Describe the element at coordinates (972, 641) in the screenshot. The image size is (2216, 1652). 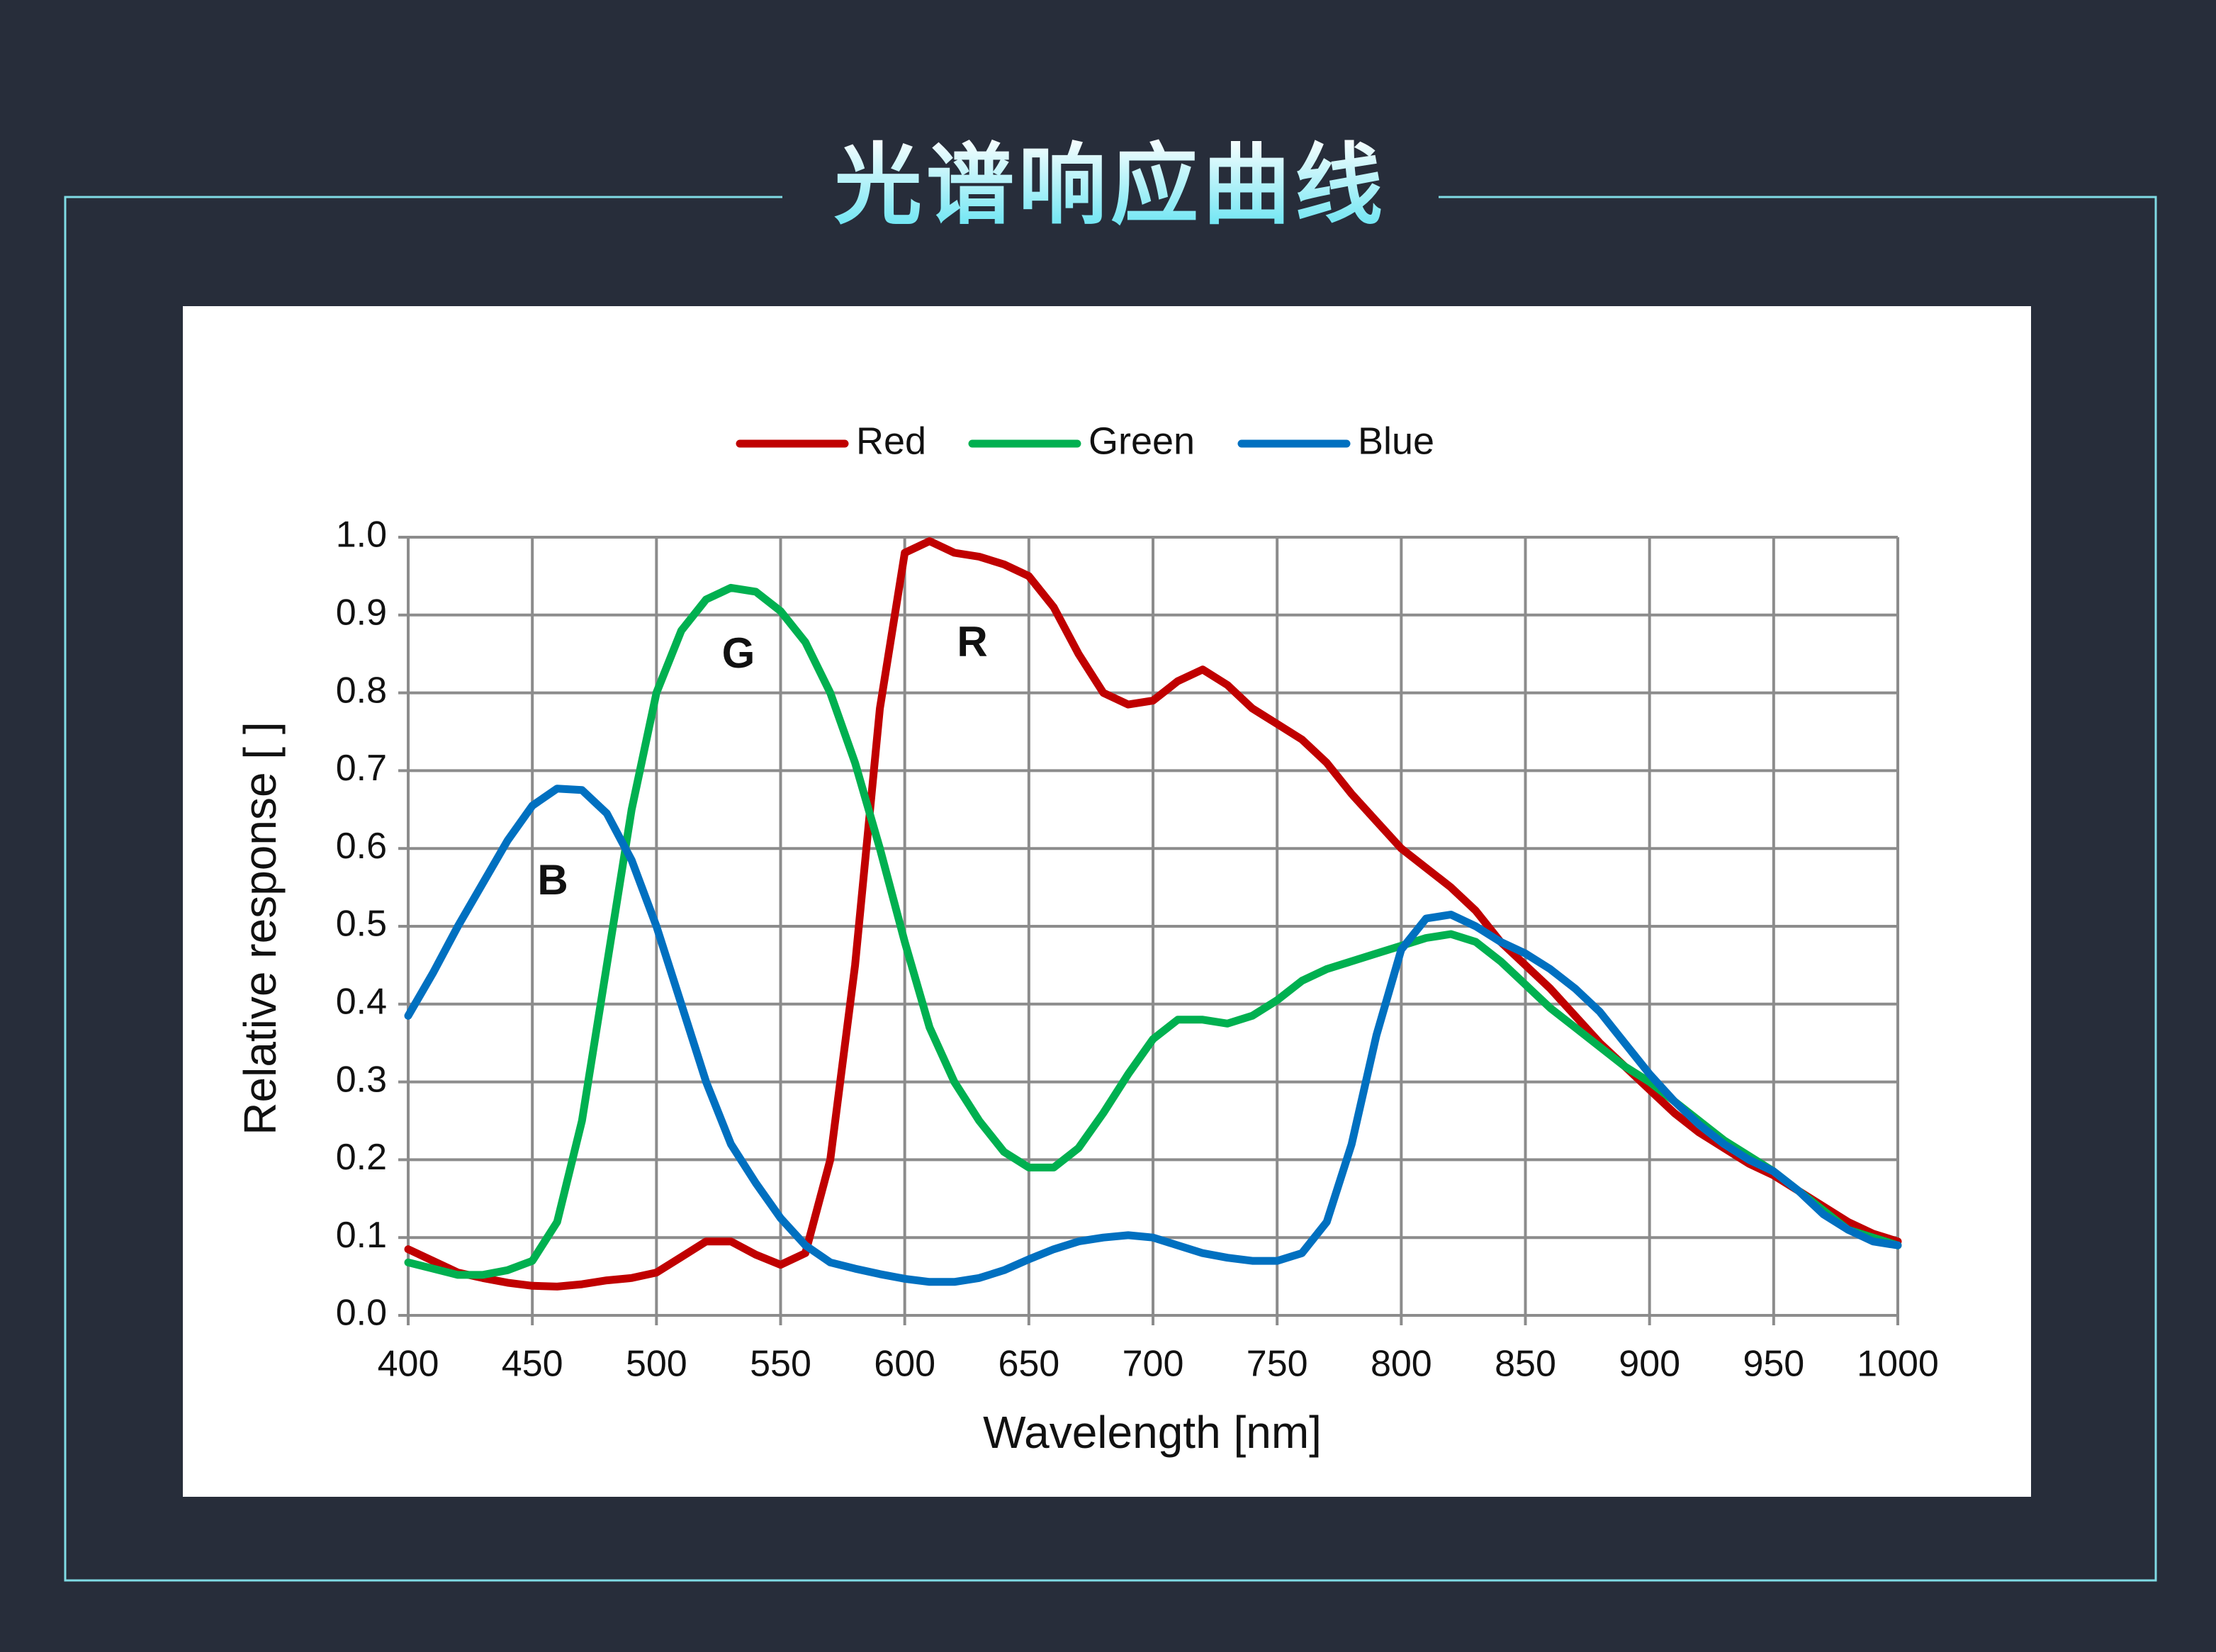
I see `annotation: R` at that location.